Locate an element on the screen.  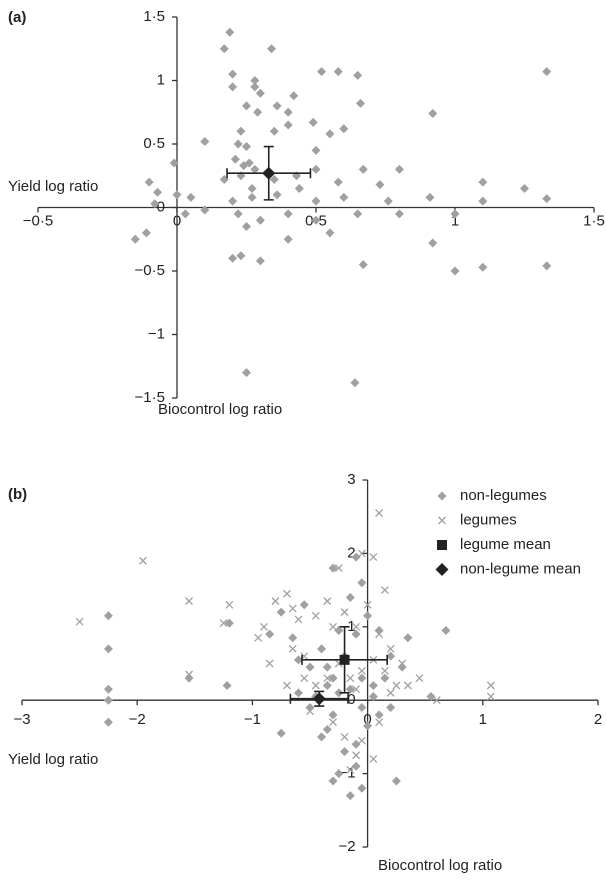
y-axis-label: Yield log ratio is located at coordinates (53, 186).